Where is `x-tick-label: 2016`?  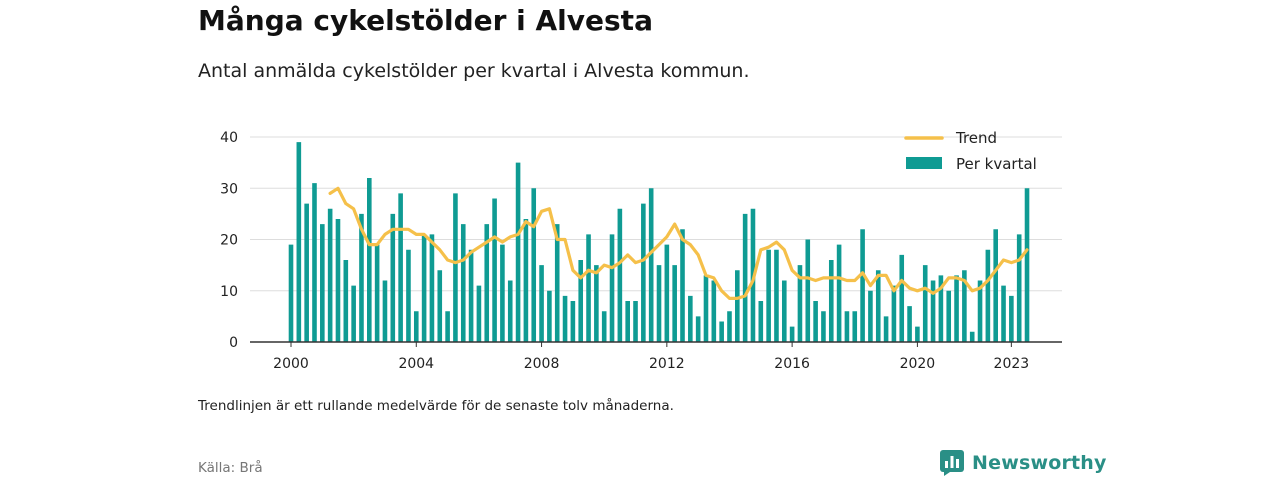 x-tick-label: 2016 is located at coordinates (792, 364).